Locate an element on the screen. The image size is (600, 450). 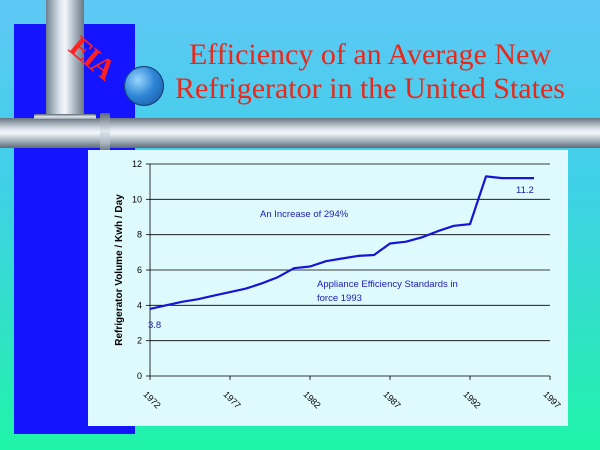
slide-title-line2: Refrigerator in the United States is located at coordinates (370, 88).